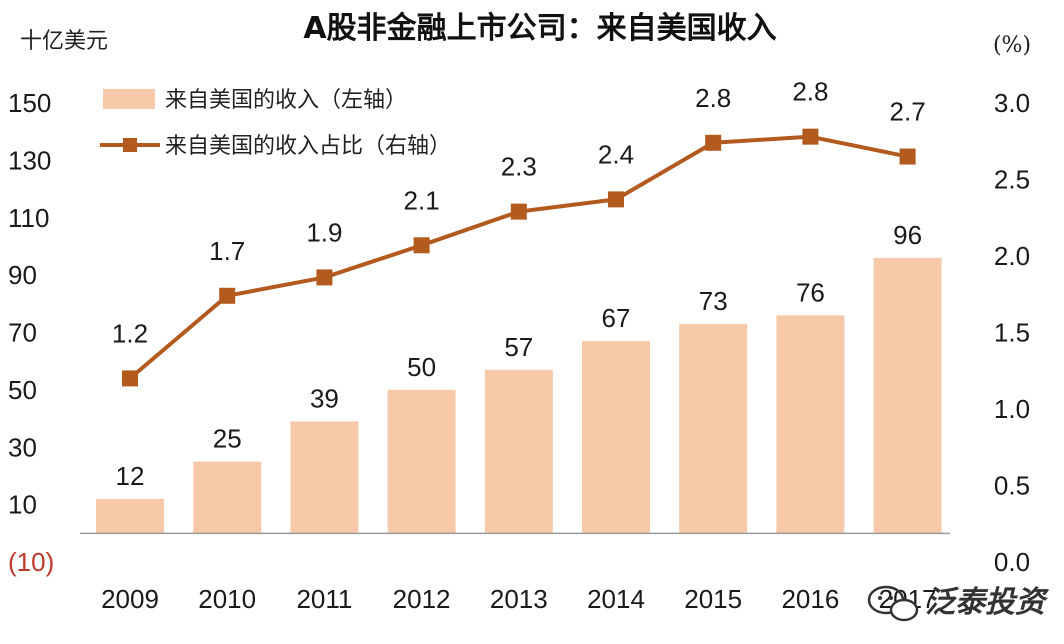 The image size is (1064, 644). What do you see at coordinates (22, 390) in the screenshot?
I see `left-tick-label: 50` at bounding box center [22, 390].